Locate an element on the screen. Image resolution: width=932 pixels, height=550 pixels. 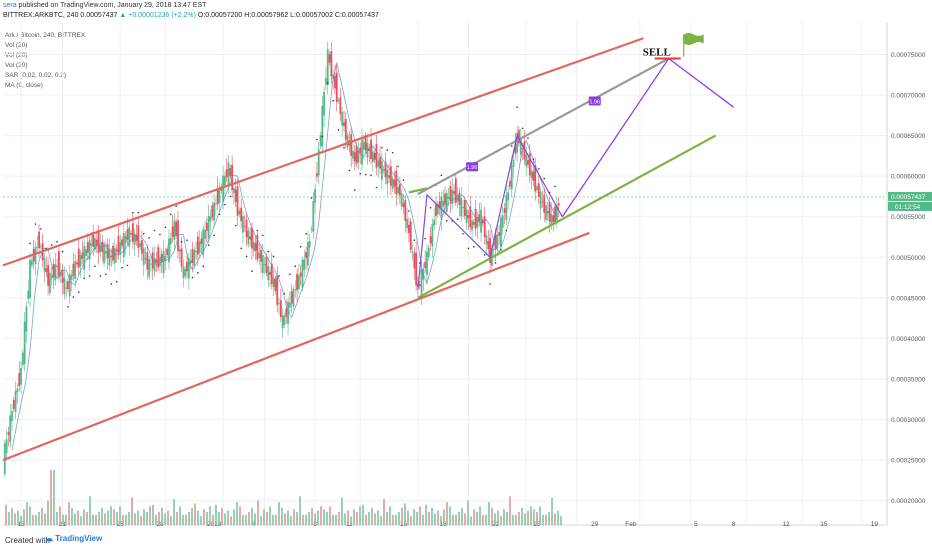
x-tick-label: 8 is located at coordinates (734, 524).